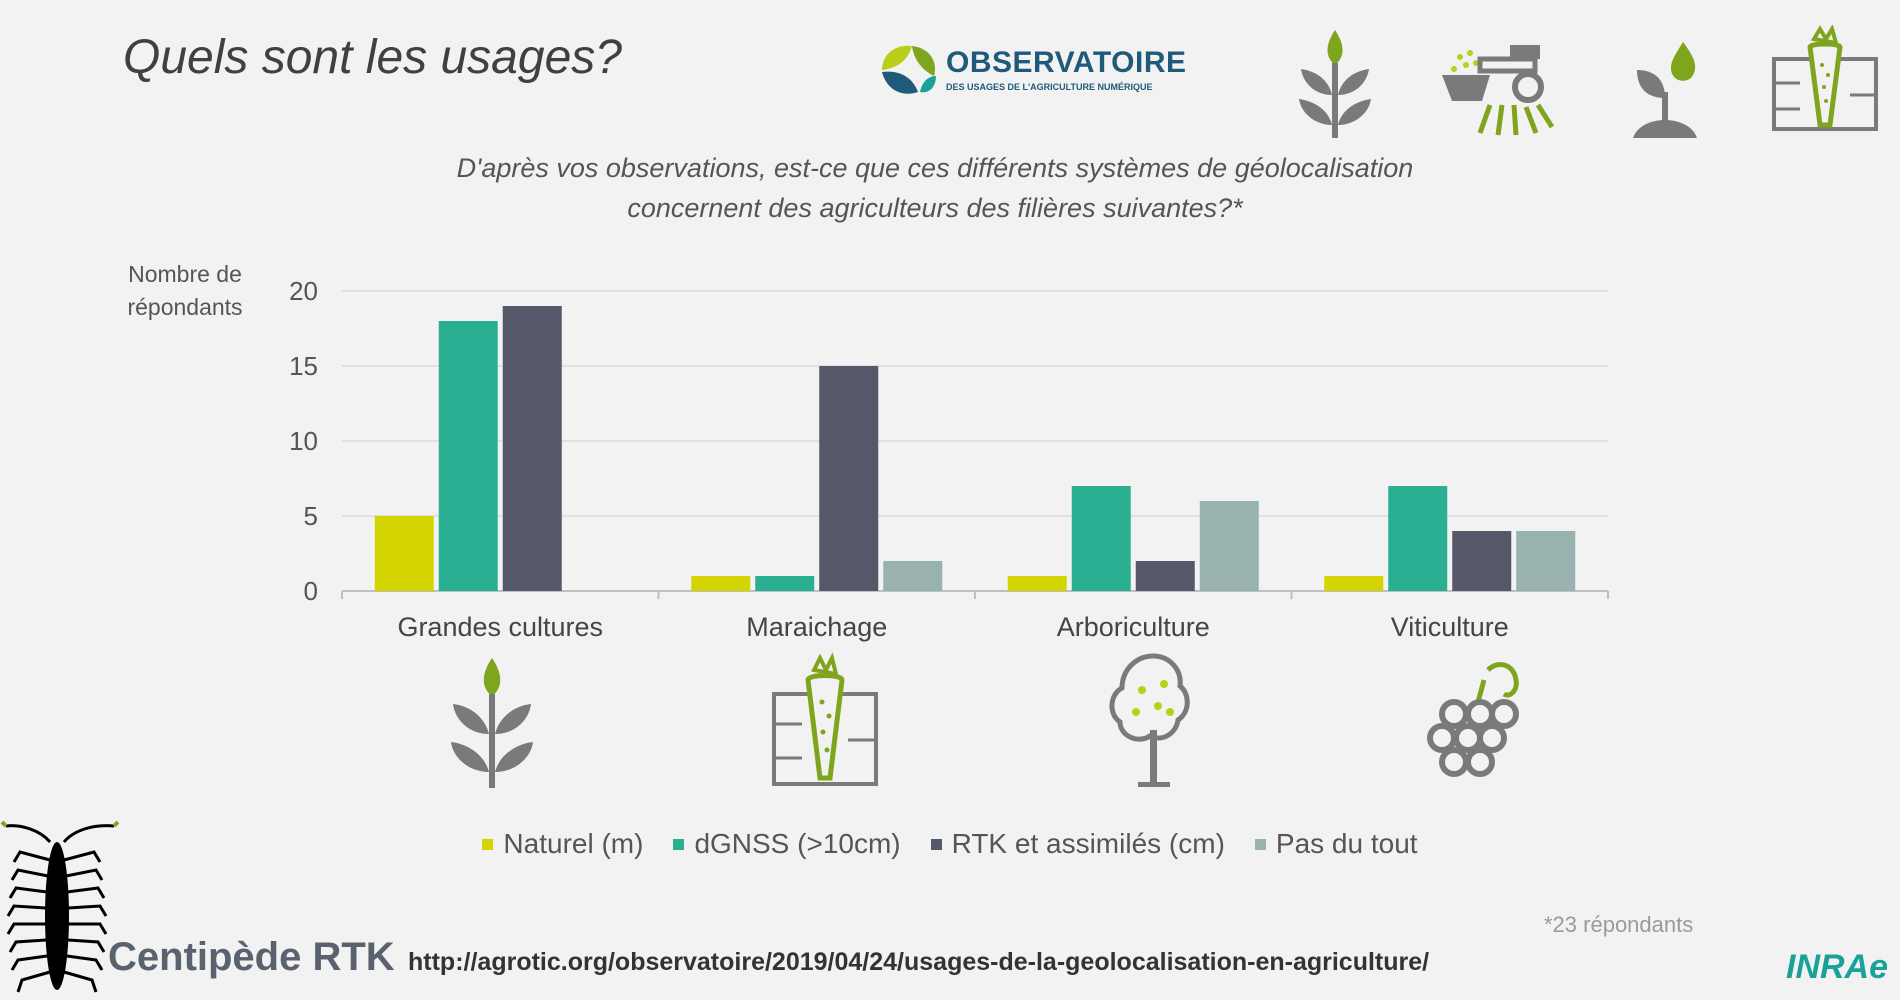 The image size is (1900, 1000). I want to click on observatoire-leaf-icon, so click(909, 69).